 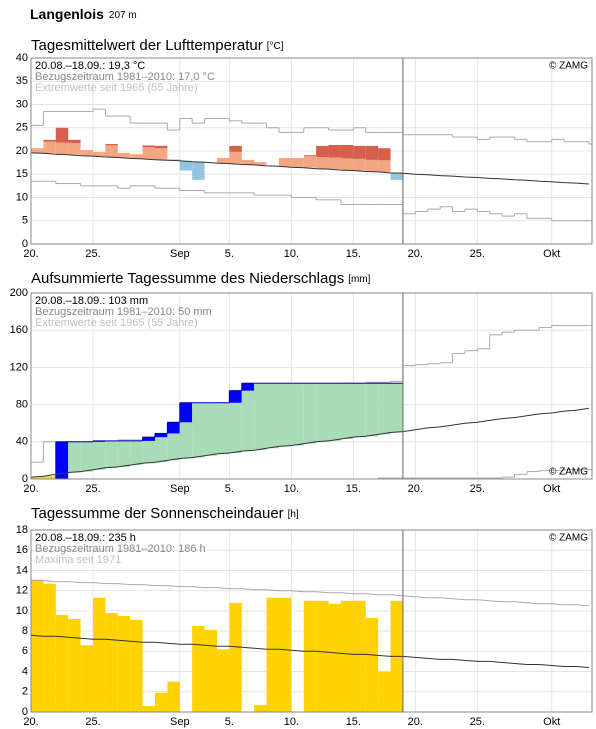 What do you see at coordinates (551, 722) in the screenshot?
I see `x-tick-label: Okt` at bounding box center [551, 722].